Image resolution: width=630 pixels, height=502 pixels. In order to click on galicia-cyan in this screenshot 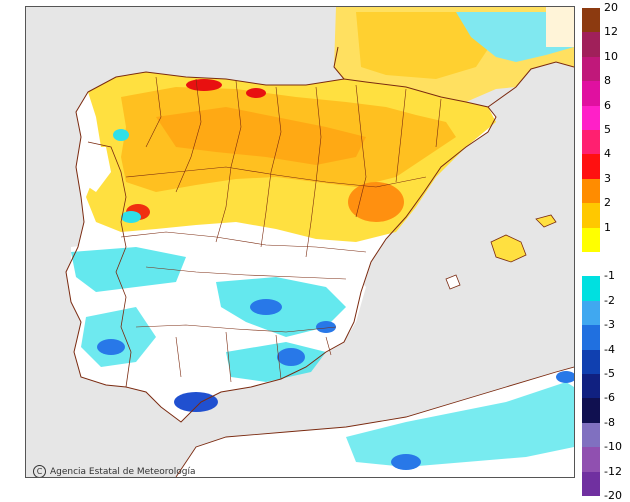, I will do `click(121, 135)`.